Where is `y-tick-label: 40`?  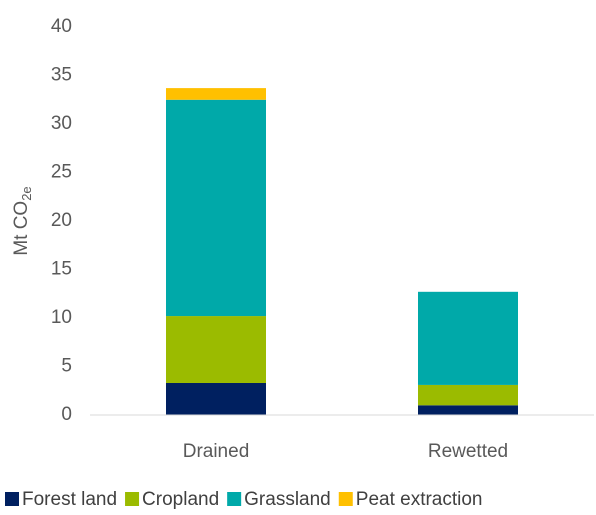
y-tick-label: 40 is located at coordinates (61, 26).